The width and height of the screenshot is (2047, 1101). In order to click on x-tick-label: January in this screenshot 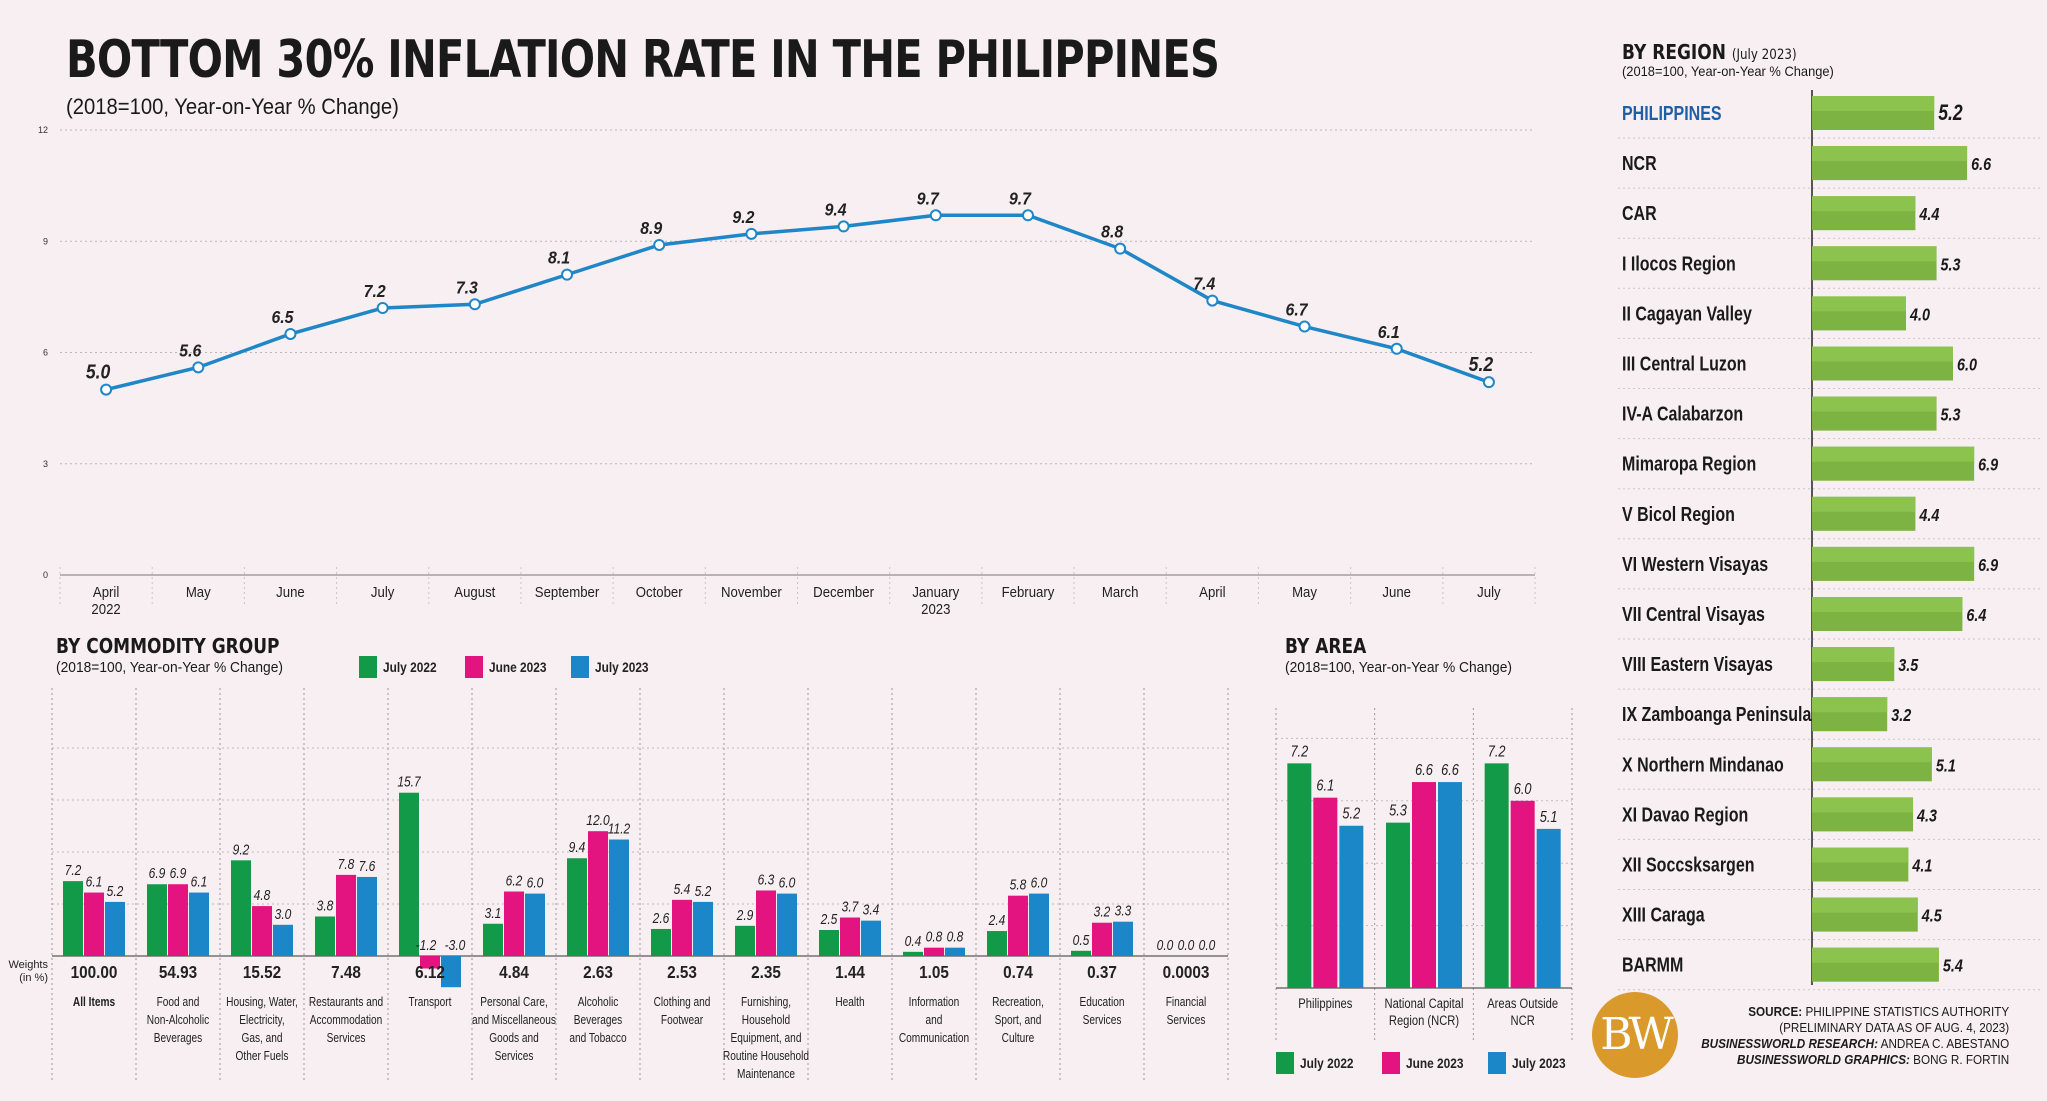, I will do `click(936, 591)`.